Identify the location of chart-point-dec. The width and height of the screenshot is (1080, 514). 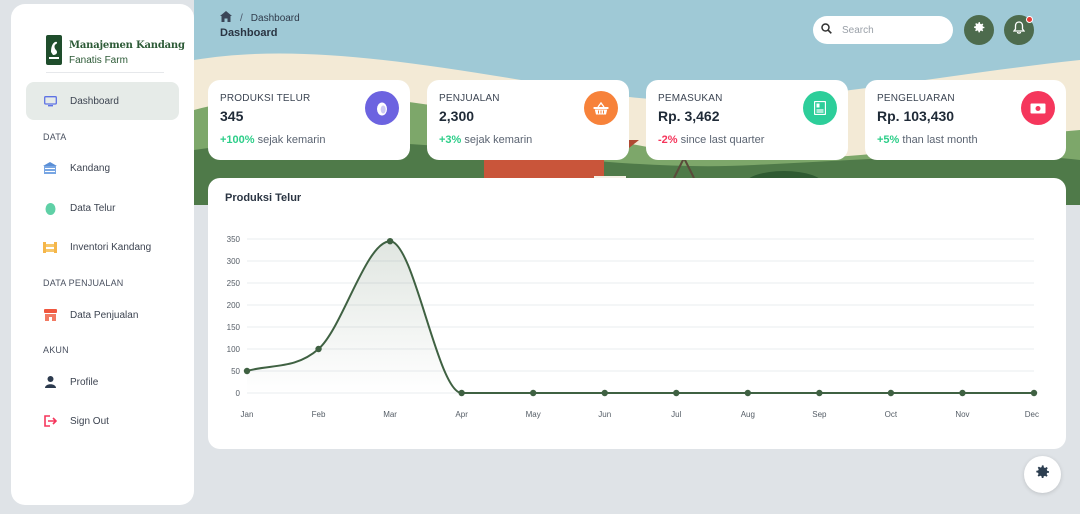
(1034, 393).